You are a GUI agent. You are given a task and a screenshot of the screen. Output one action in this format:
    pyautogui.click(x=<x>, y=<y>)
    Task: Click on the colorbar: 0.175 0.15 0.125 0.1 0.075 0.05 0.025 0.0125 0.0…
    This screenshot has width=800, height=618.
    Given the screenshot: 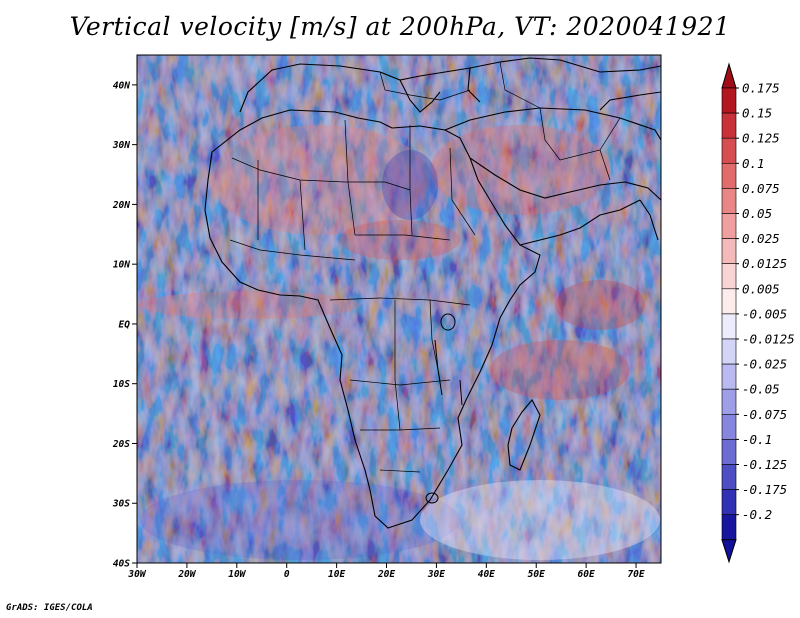 What is the action you would take?
    pyautogui.click(x=758, y=313)
    